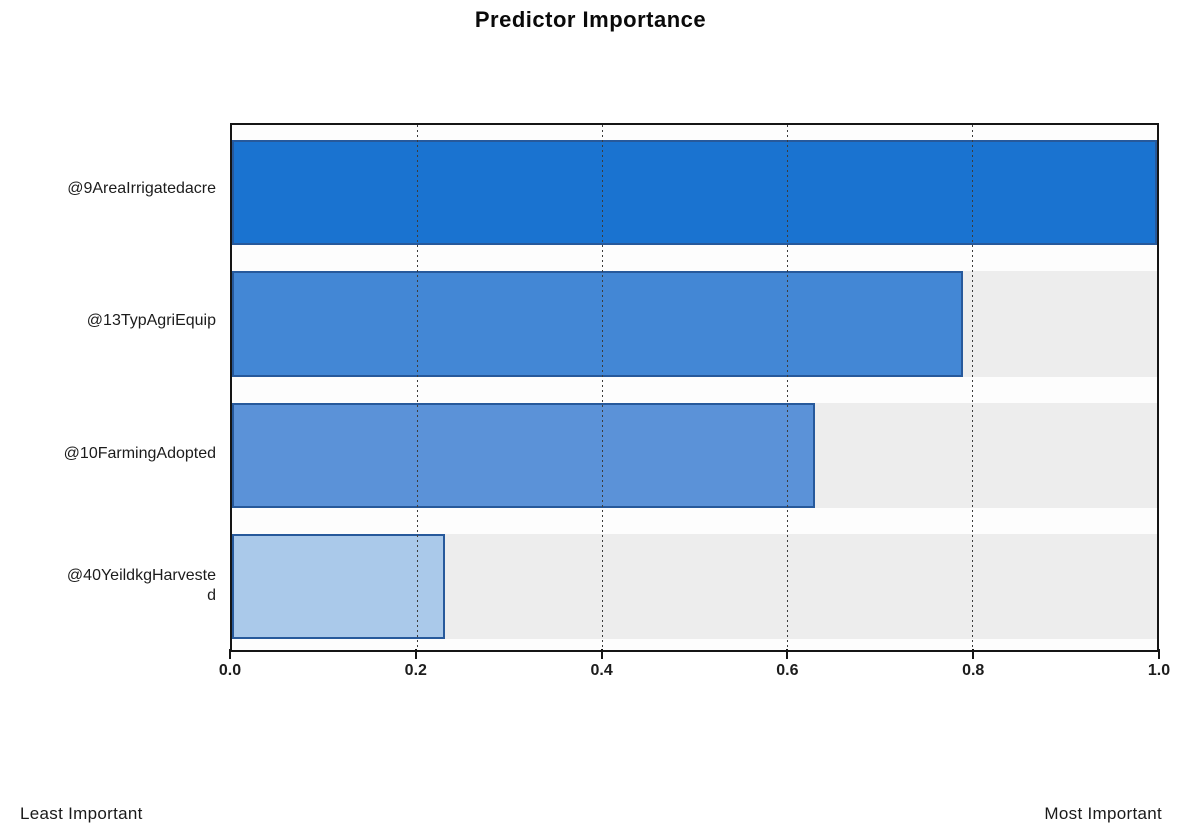  I want to click on x-axis: 0.0 0.2 0.4 0.6 0.8 1.0, so click(694, 670).